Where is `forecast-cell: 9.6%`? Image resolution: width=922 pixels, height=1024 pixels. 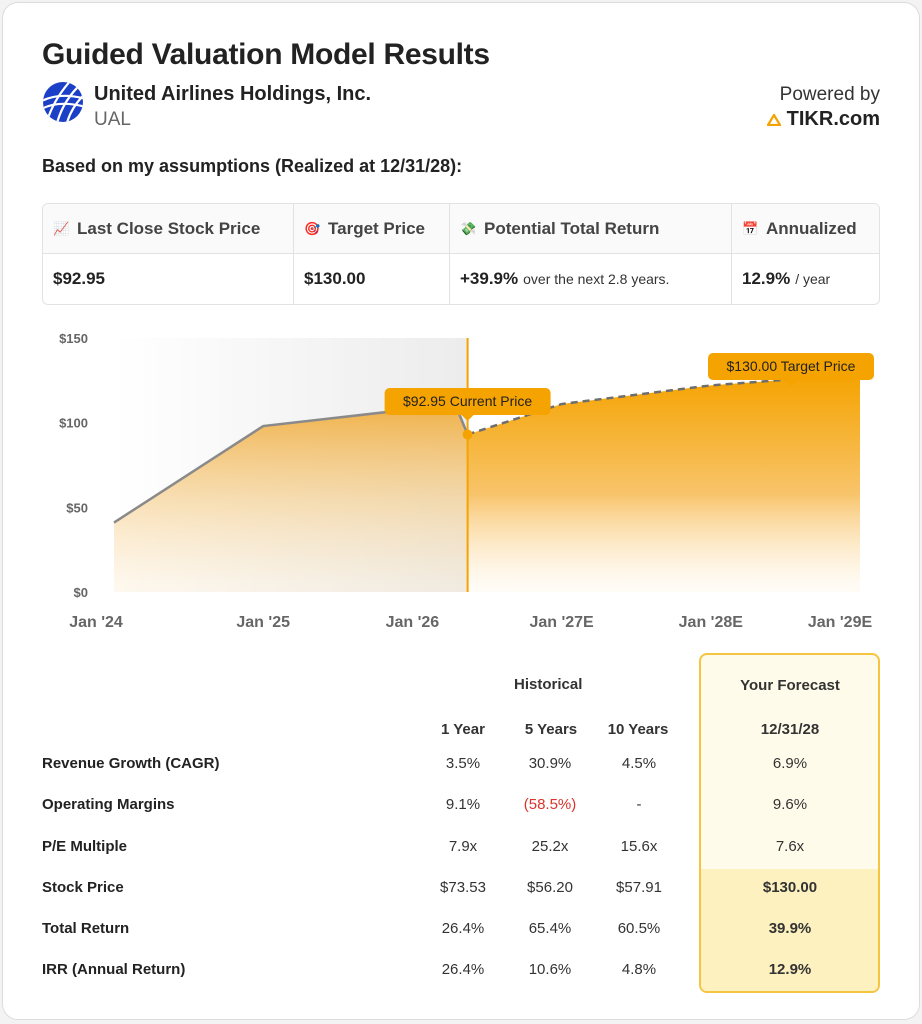 forecast-cell: 9.6% is located at coordinates (790, 804).